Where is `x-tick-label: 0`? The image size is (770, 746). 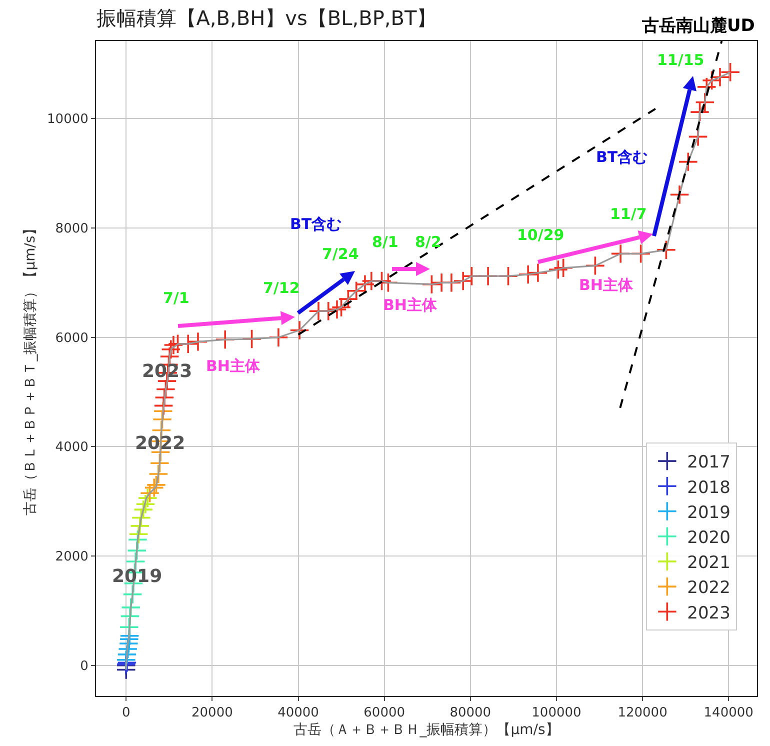 x-tick-label: 0 is located at coordinates (126, 713).